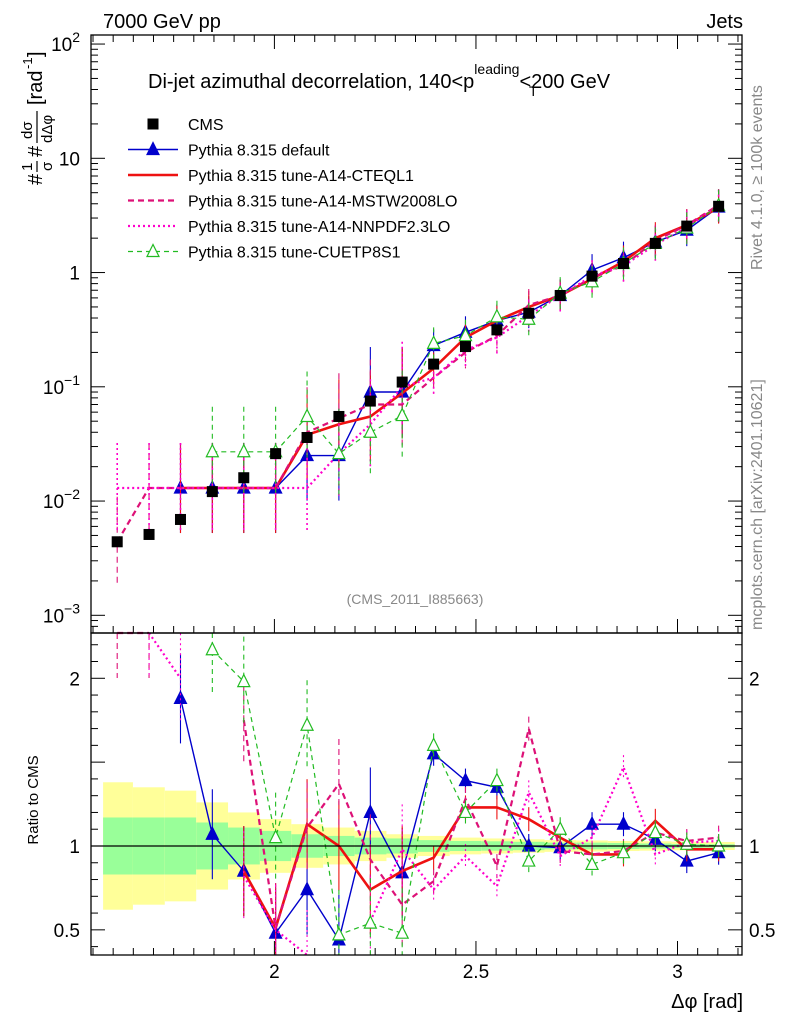  I want to click on analysis-id: (CMS_2011_I885663), so click(415, 599).